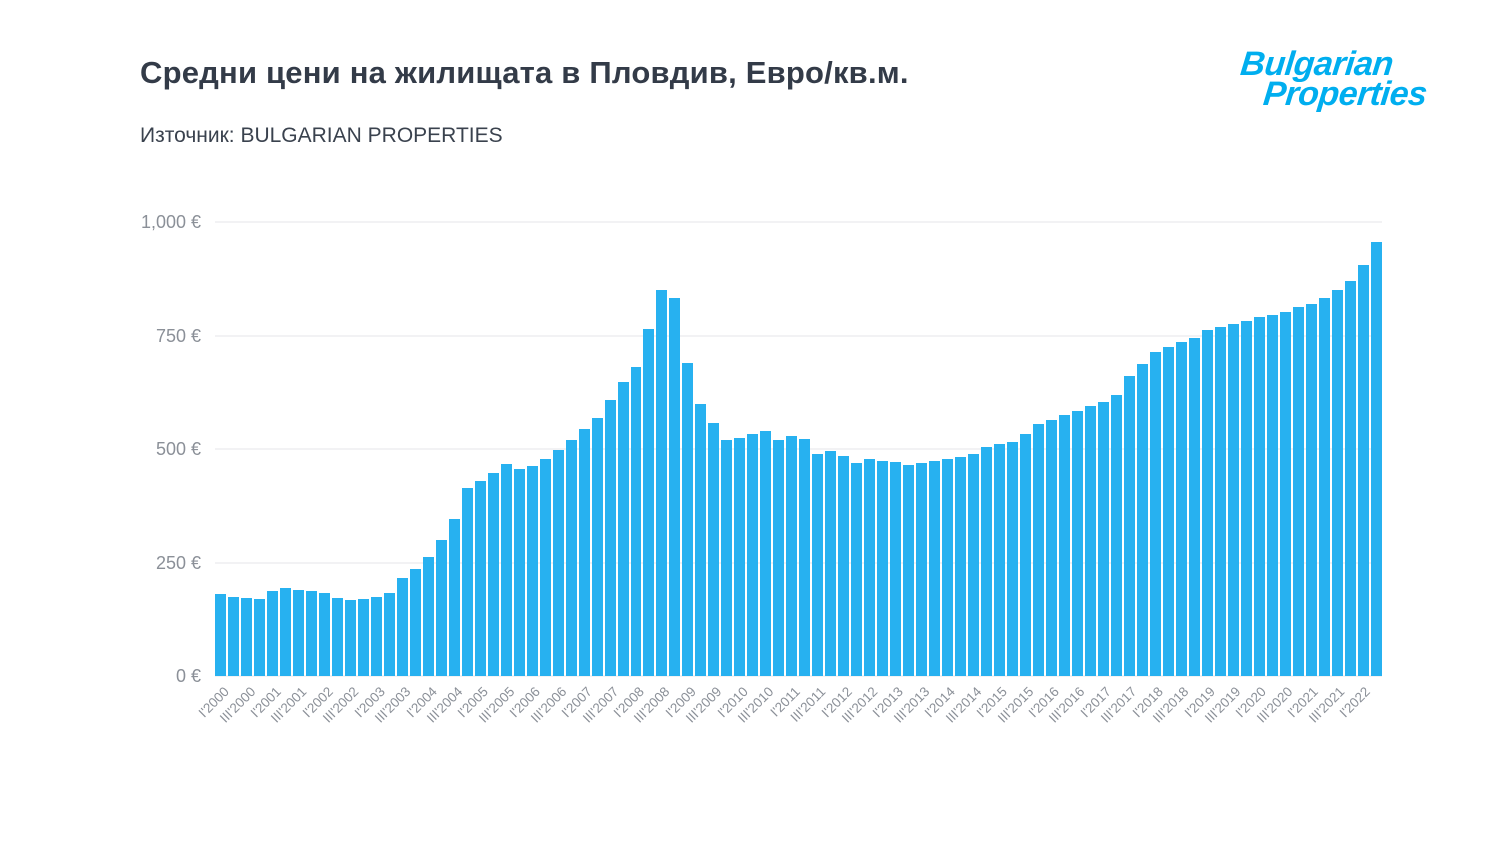 The image size is (1500, 844). I want to click on brand-logo-line2: Properties, so click(1345, 93).